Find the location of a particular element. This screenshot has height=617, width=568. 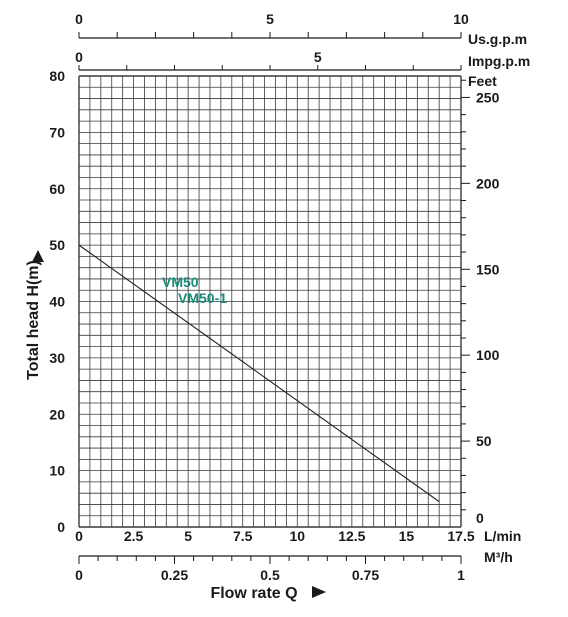

y-tick-label: 10 is located at coordinates (57, 471).